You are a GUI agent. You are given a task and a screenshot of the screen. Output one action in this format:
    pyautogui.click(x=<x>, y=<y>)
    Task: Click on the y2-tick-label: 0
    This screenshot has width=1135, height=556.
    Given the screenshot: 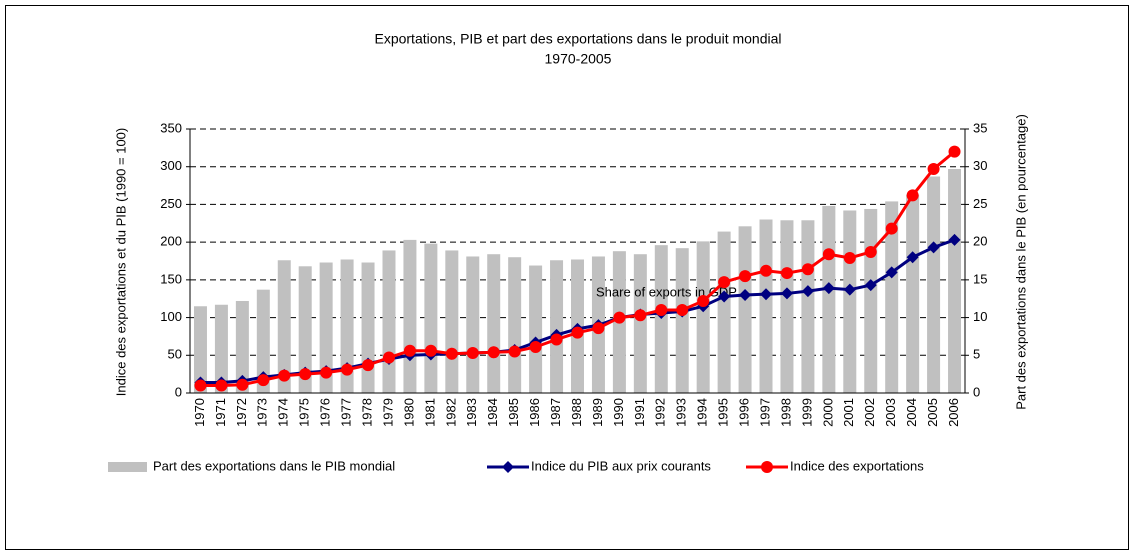 What is the action you would take?
    pyautogui.click(x=976, y=391)
    